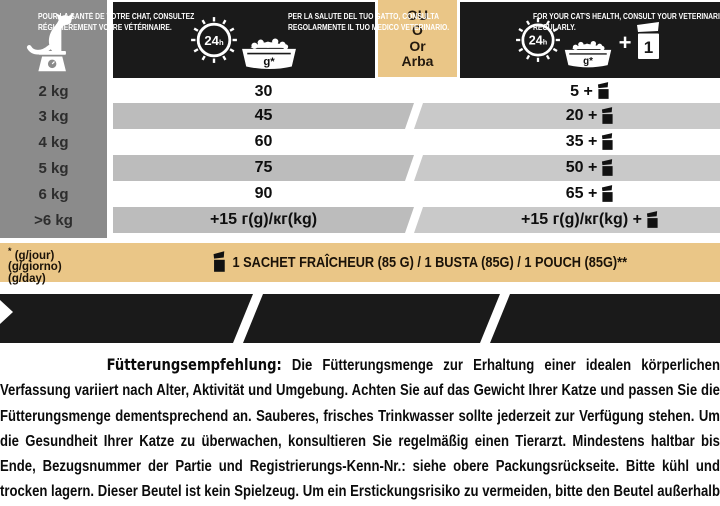  What do you see at coordinates (53, 40) in the screenshot?
I see `cat-on-scale-icon` at bounding box center [53, 40].